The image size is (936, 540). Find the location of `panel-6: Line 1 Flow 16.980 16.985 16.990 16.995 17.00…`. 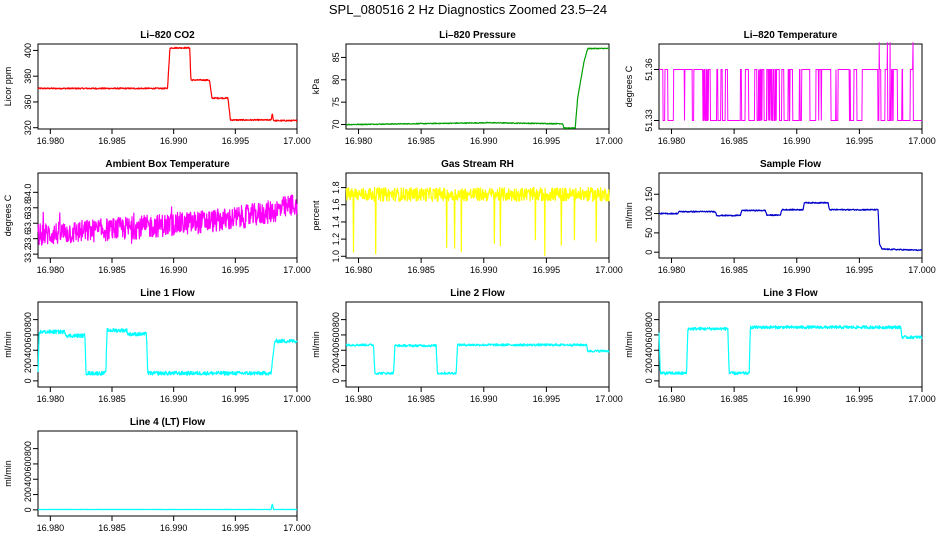

panel-6: Line 1 Flow 16.980 16.985 16.990 16.995 17.00… is located at coordinates (157, 346).